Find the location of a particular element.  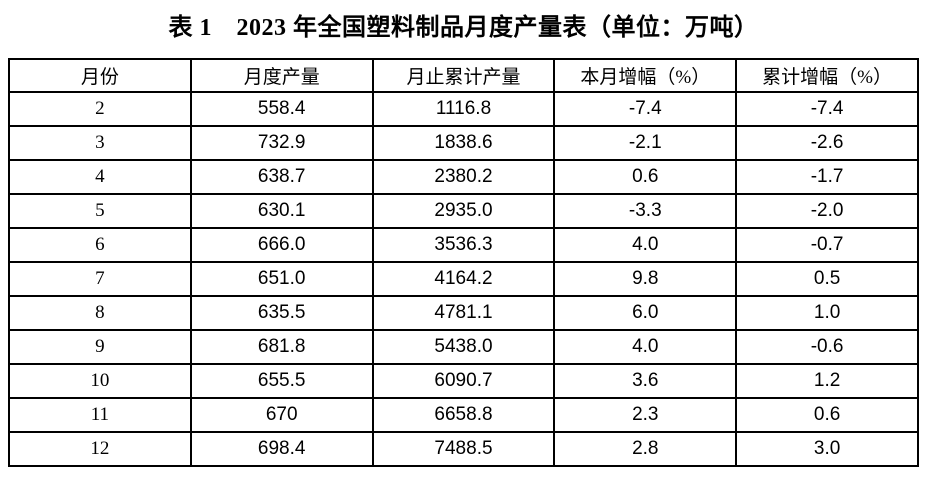

value-cell: 2380.2 is located at coordinates (463, 177).